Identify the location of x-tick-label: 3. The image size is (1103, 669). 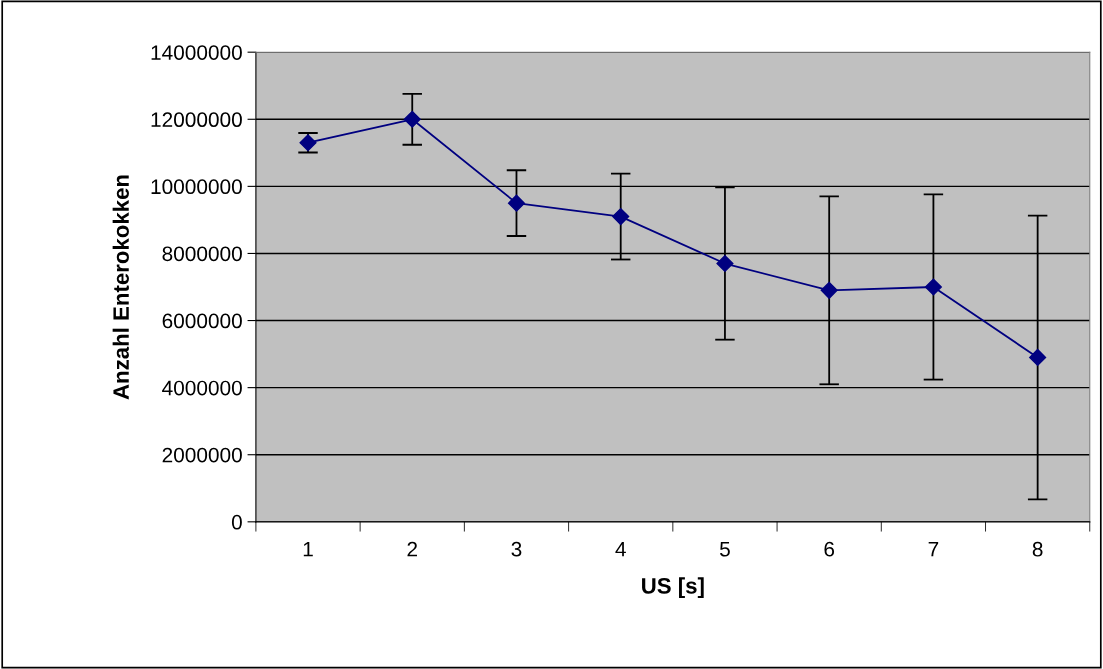
(516, 549).